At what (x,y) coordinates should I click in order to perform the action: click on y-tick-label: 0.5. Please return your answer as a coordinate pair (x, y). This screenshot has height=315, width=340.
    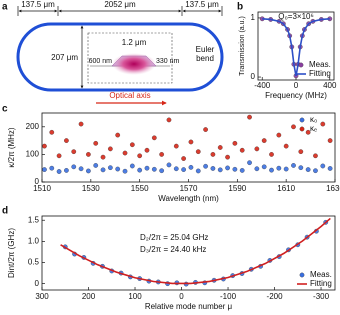
    Looking at the image, I should click on (34, 262).